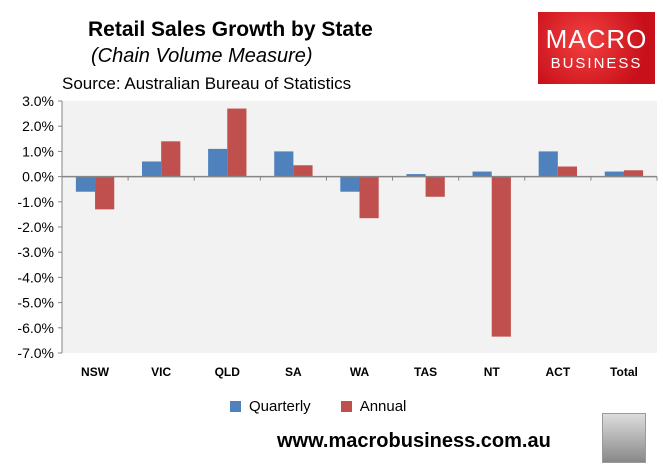  What do you see at coordinates (35, 227) in the screenshot?
I see `y-tick-label: -2.0%` at bounding box center [35, 227].